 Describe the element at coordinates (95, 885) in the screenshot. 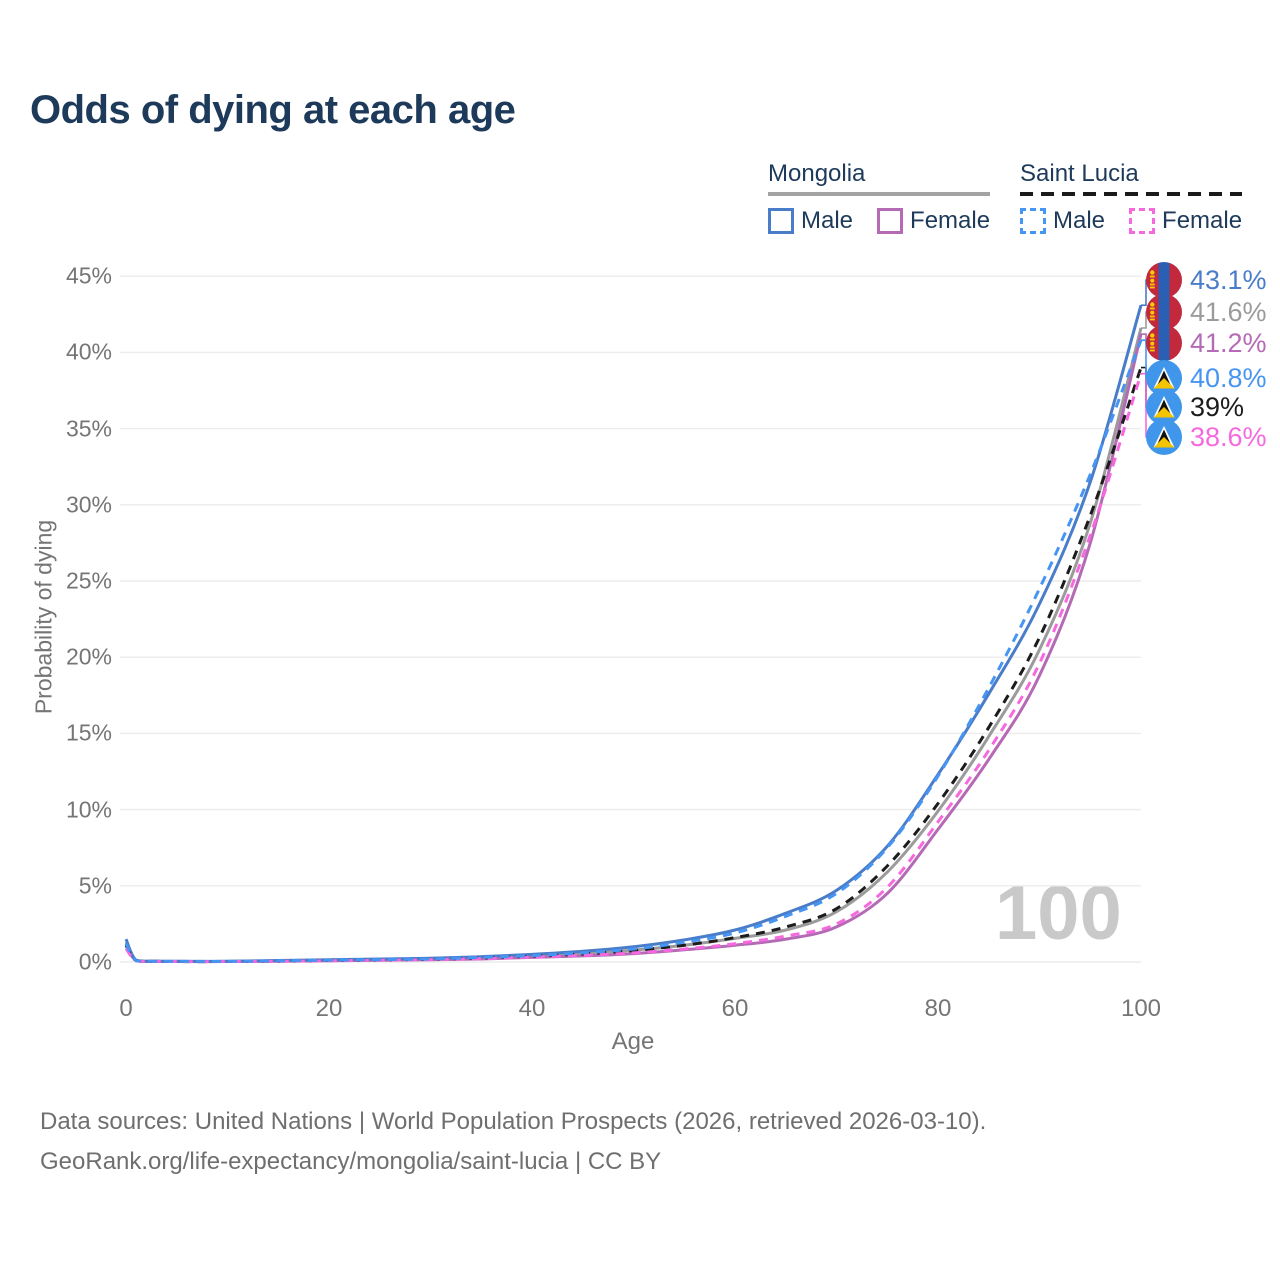

I see `y-tick-5: 5%` at that location.